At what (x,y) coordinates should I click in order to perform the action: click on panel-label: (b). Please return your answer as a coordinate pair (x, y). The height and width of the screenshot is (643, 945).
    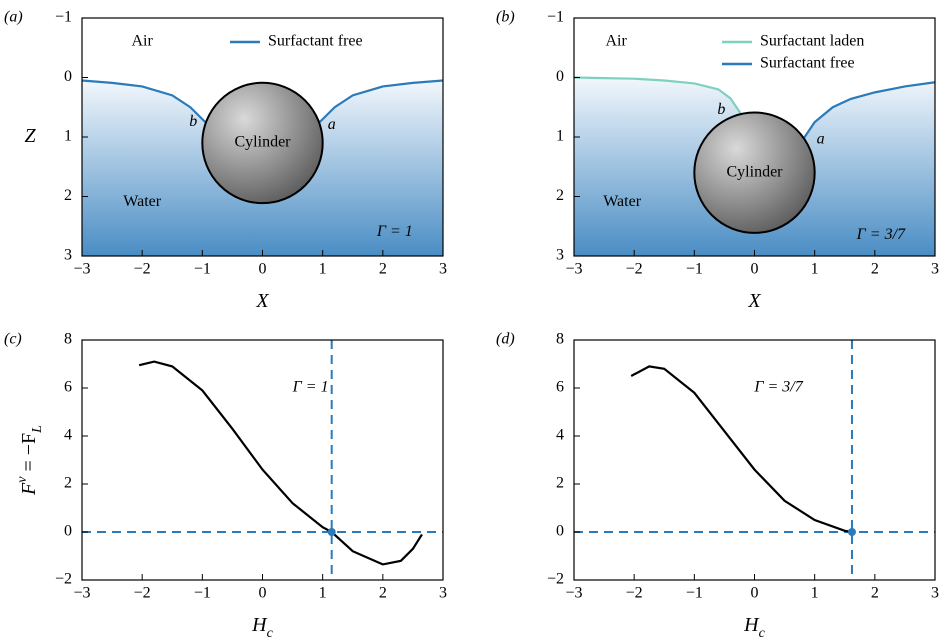
    Looking at the image, I should click on (505, 17).